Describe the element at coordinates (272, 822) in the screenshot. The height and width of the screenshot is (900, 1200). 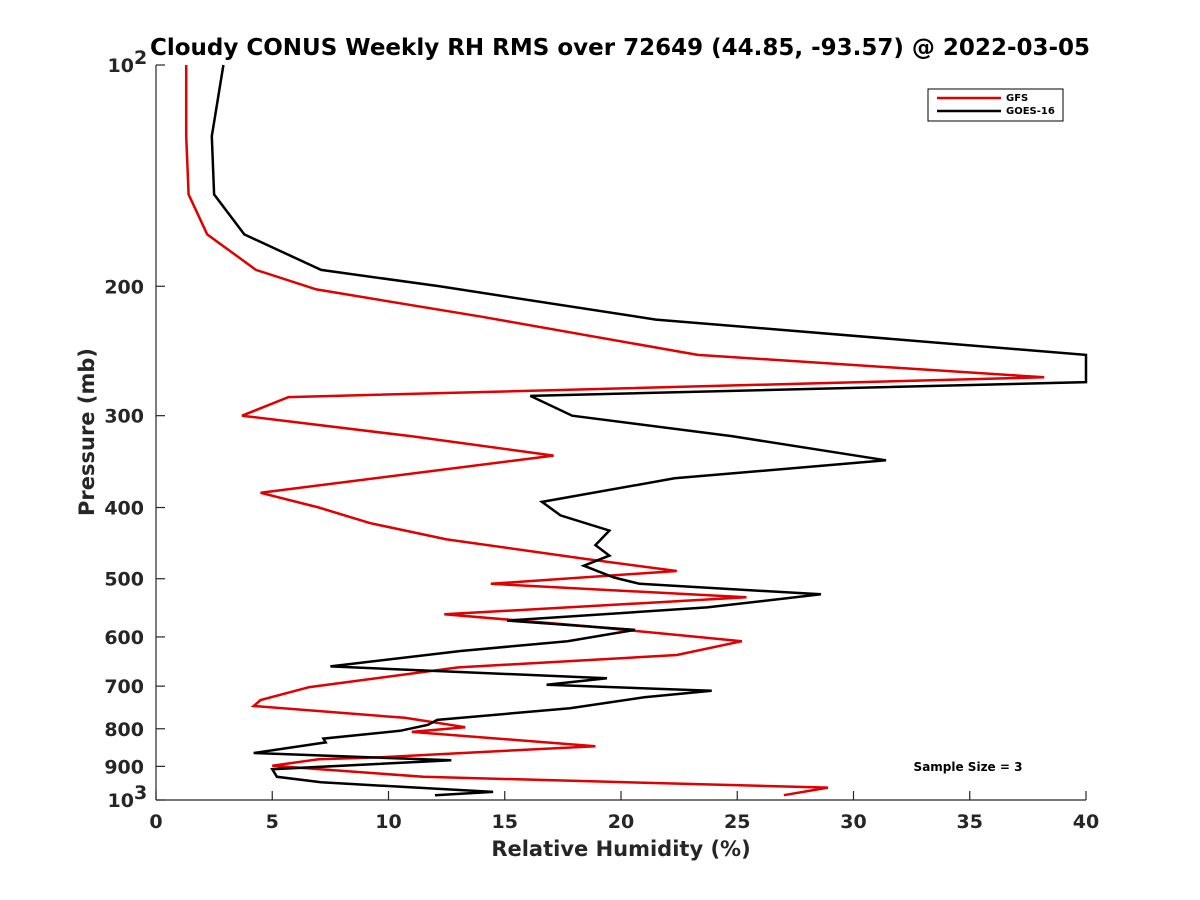
I see `x-tick-label: 5` at that location.